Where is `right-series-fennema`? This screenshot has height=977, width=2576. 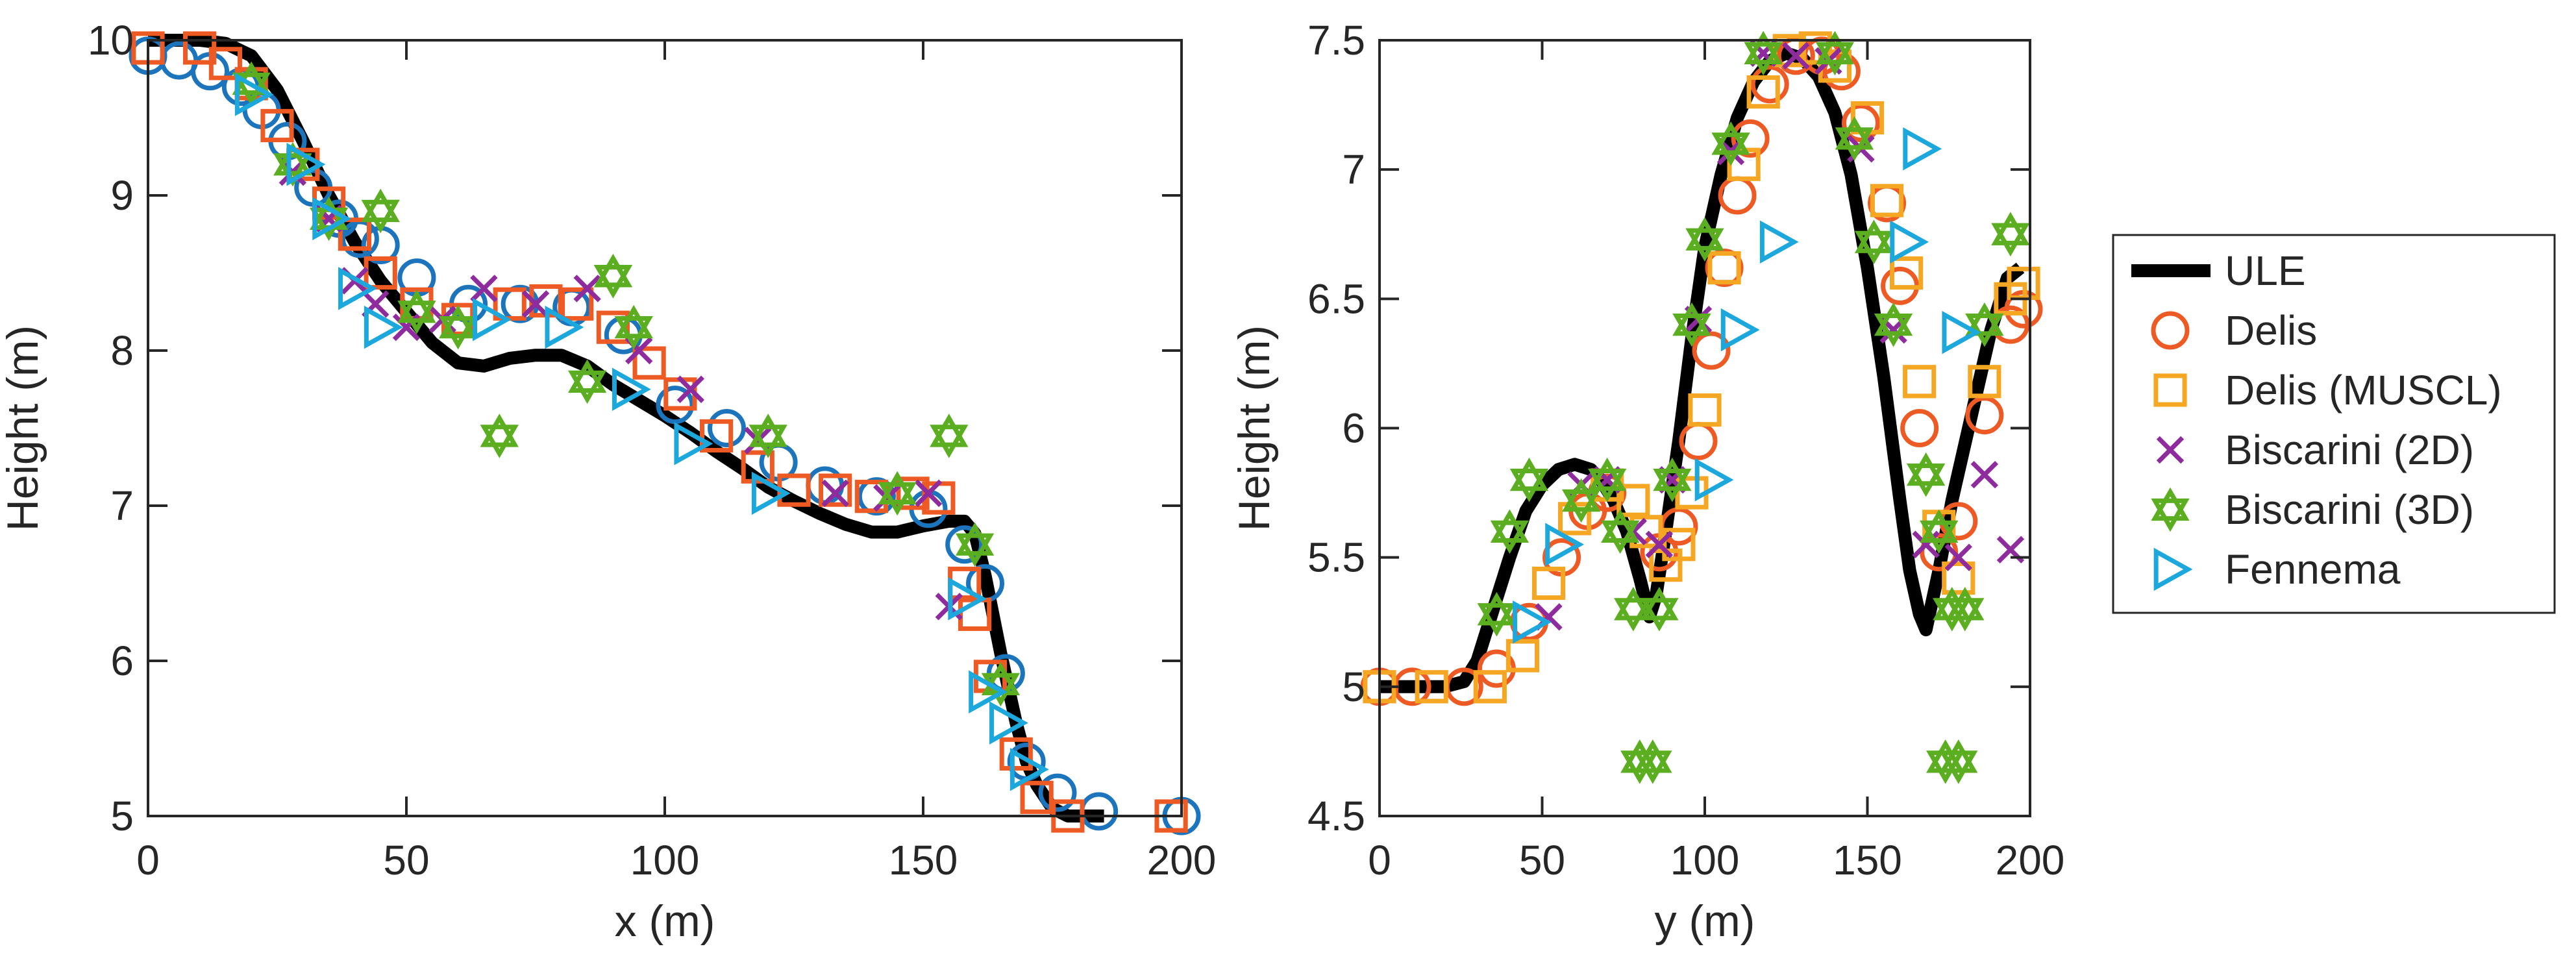
right-series-fennema is located at coordinates (1747, 385).